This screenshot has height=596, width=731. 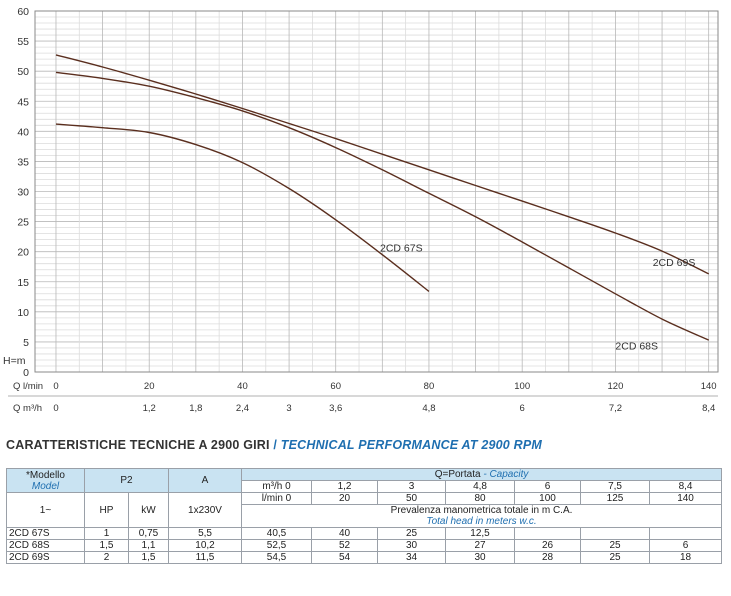 I want to click on hp-cell: 2, so click(x=106, y=557).